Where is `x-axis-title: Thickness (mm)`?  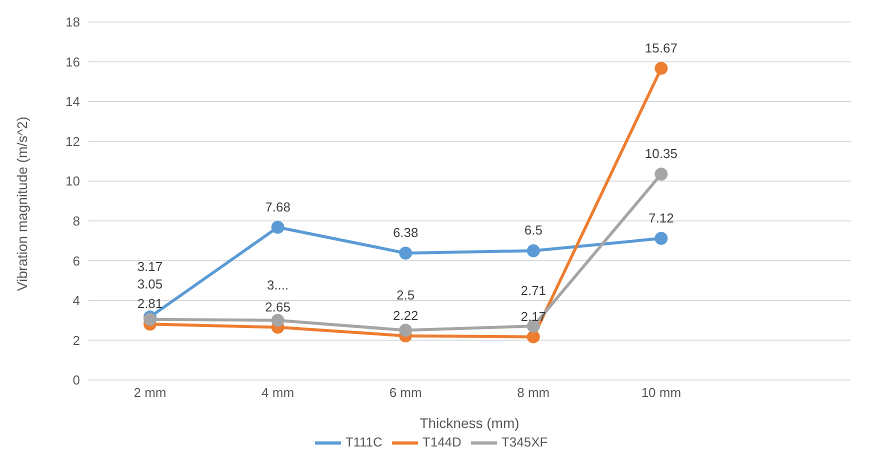 x-axis-title: Thickness (mm) is located at coordinates (470, 423).